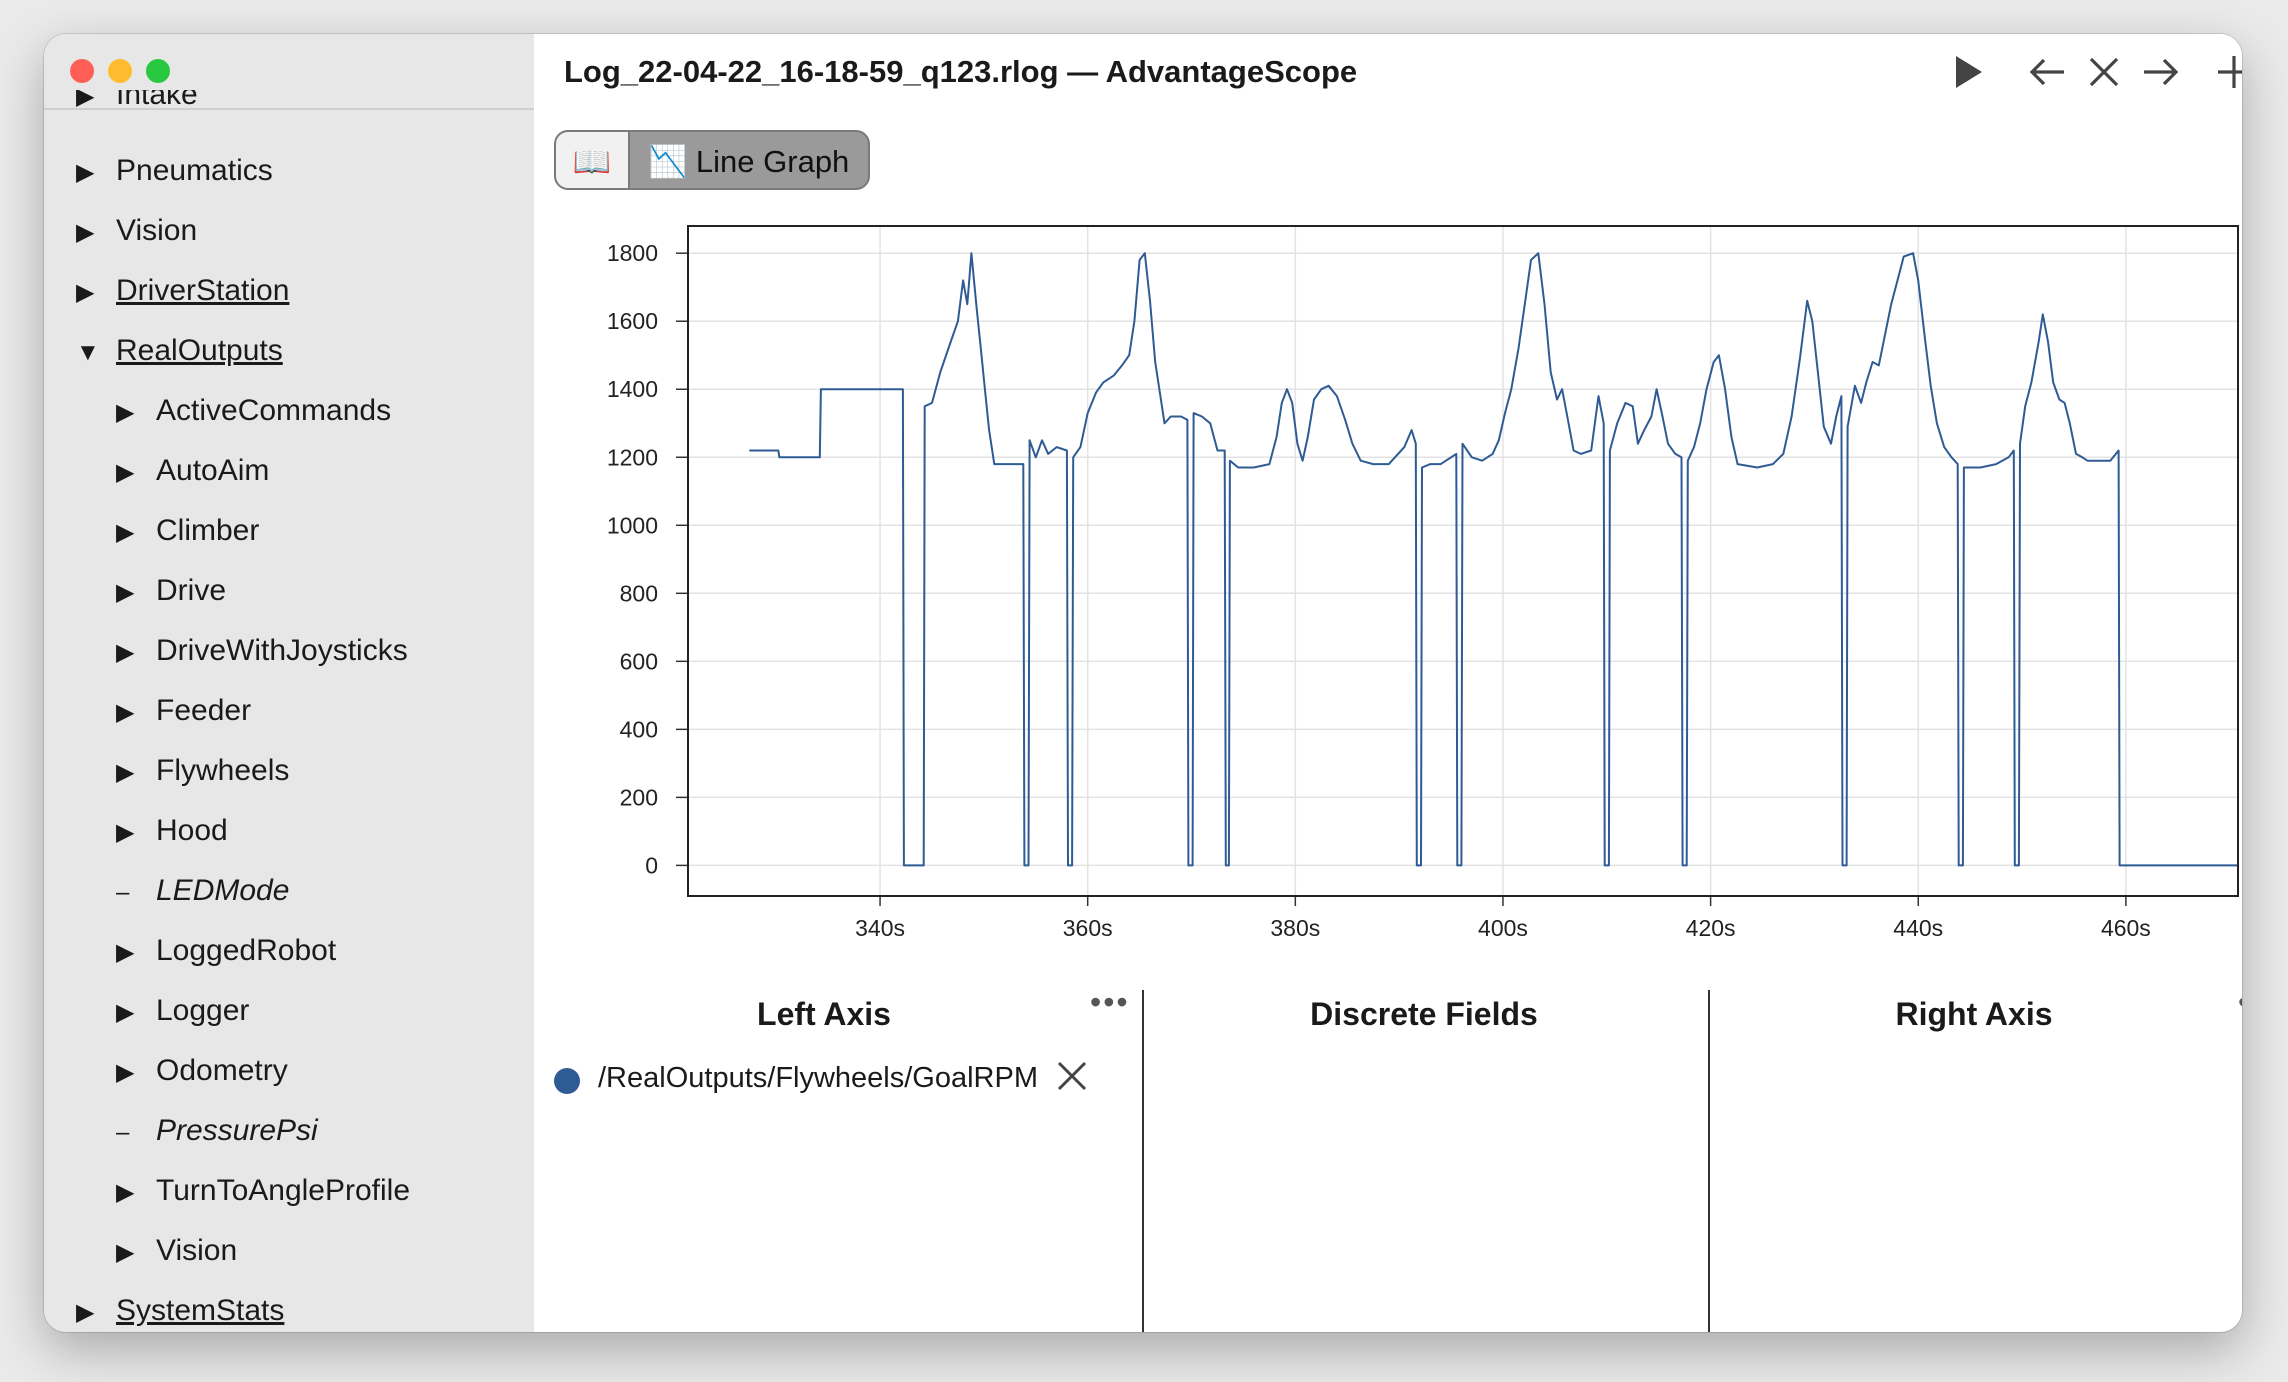 The image size is (2288, 1382). I want to click on tree-item-odometry: ▶ Odometry, so click(202, 1071).